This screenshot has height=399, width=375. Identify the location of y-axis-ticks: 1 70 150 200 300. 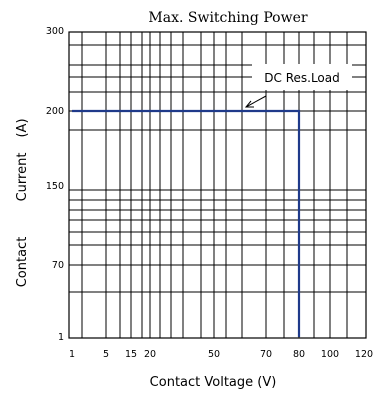
(55, 184).